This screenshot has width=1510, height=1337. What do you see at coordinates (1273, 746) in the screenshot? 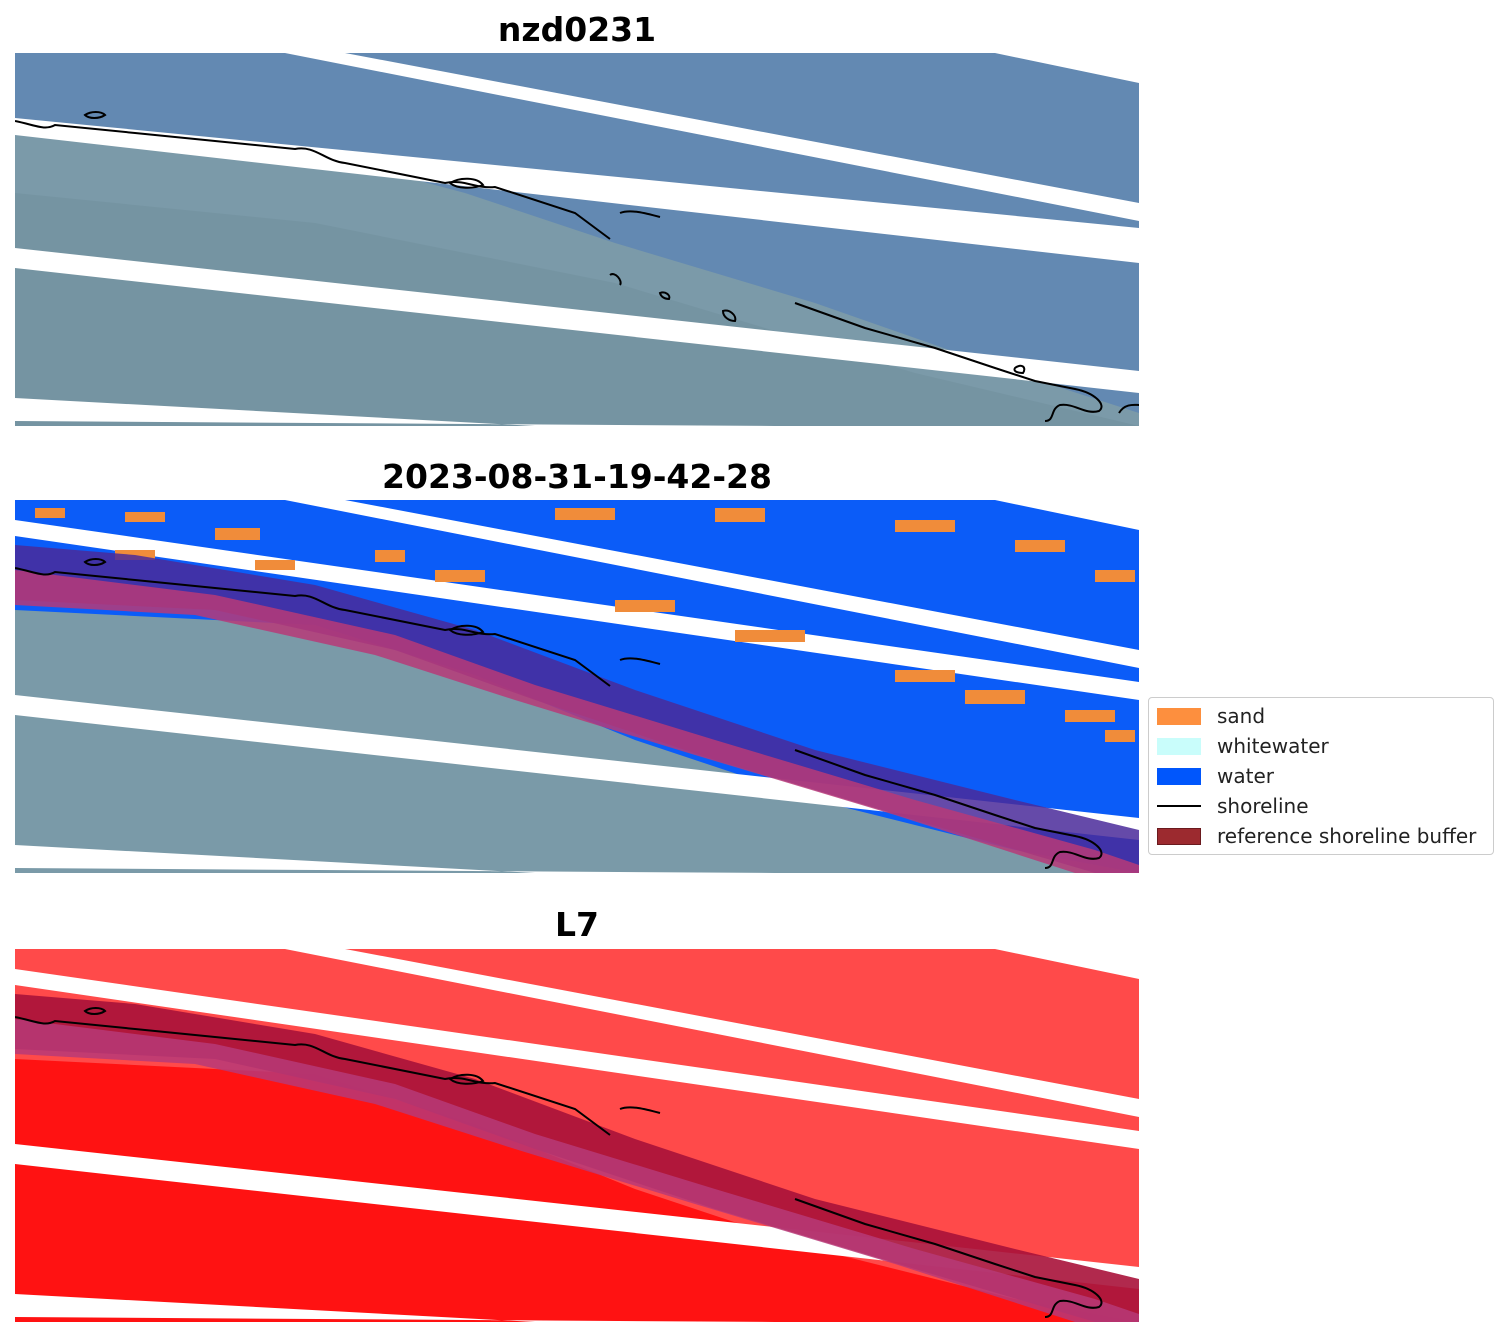
I see `legend-label: whitewater` at bounding box center [1273, 746].